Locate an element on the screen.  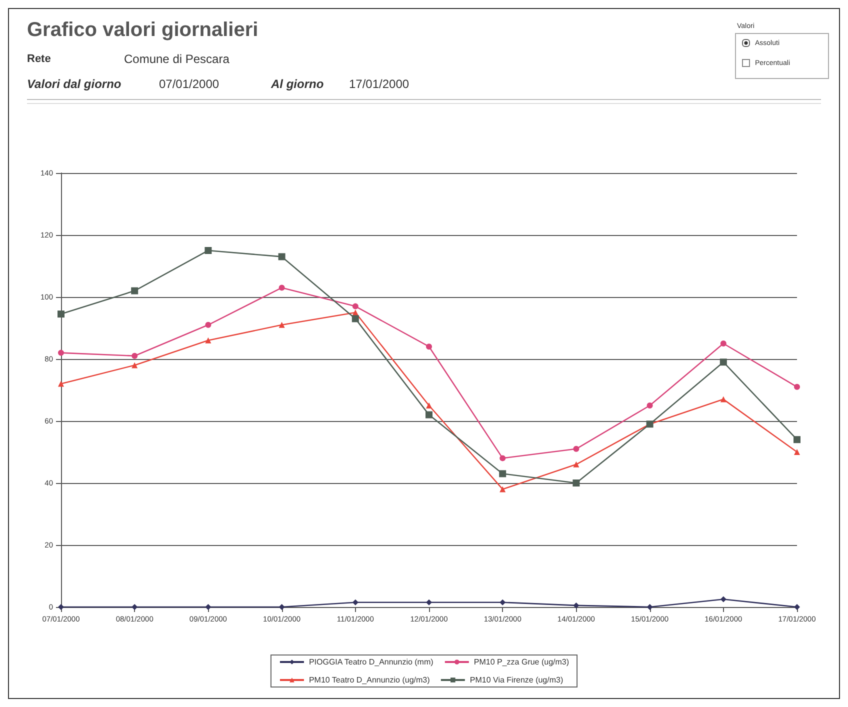
text: Valori dal giorno is located at coordinates (74, 84).